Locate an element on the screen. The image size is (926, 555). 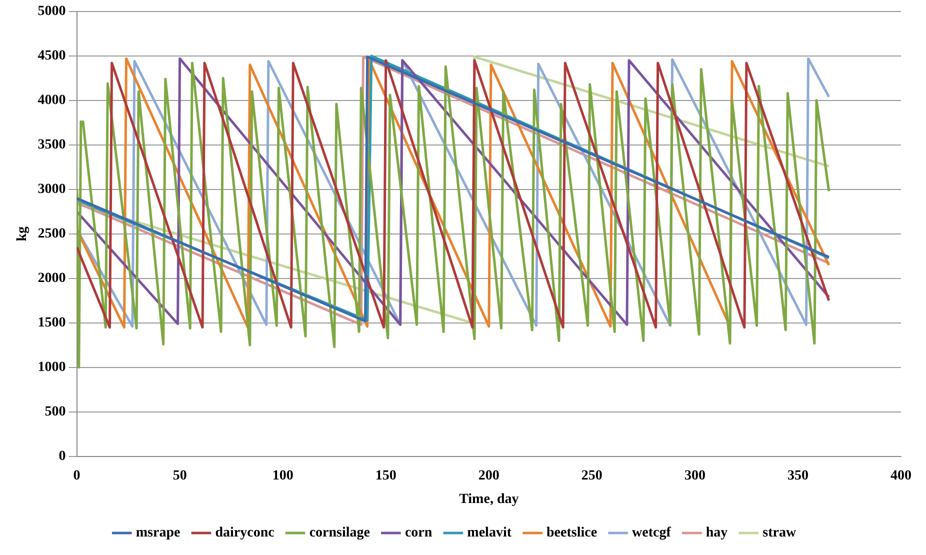
legend-label: msrape is located at coordinates (158, 533).